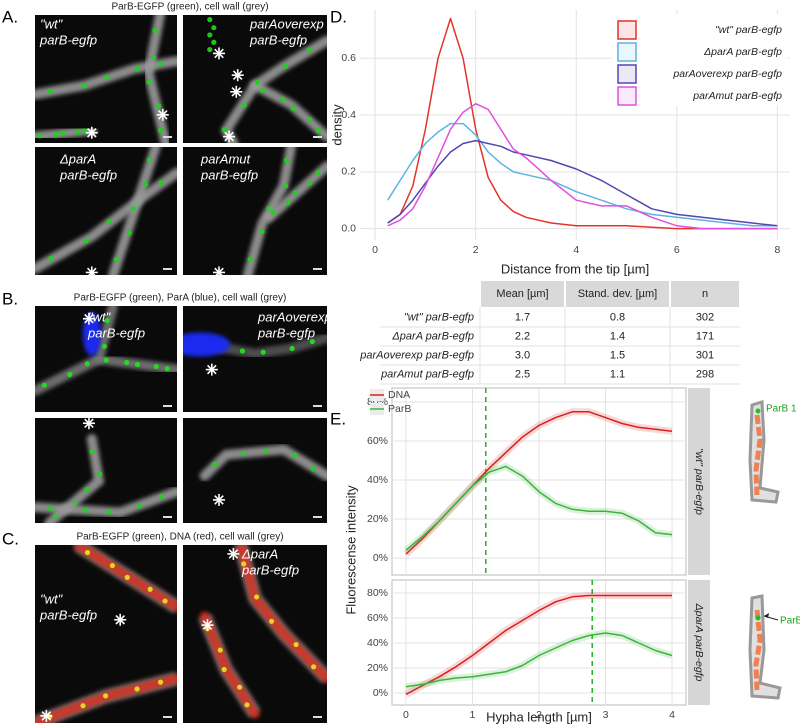  I want to click on facet-label: ΔparA parB-egfp, so click(699, 642).